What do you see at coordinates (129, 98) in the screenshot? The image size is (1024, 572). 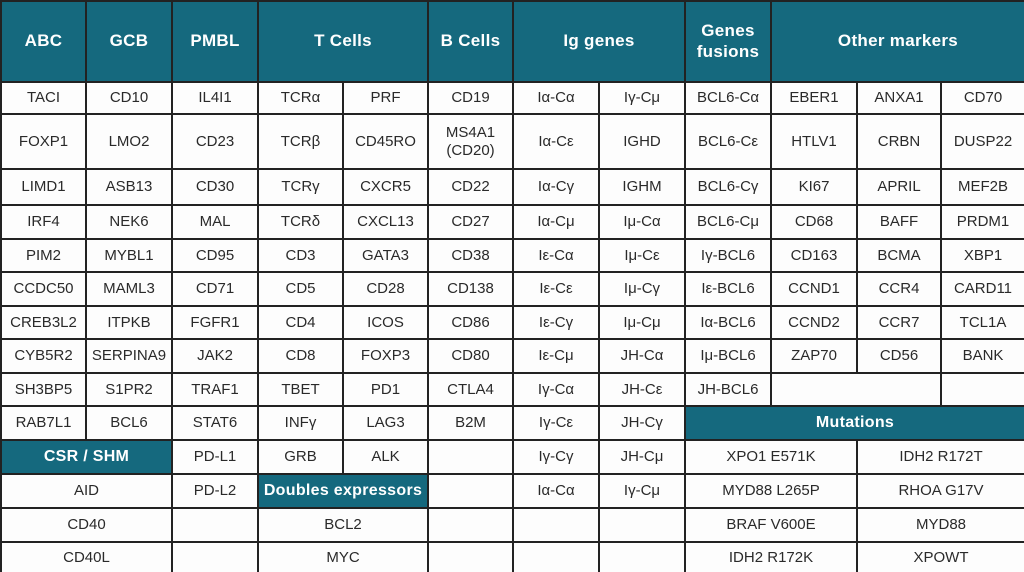 I see `marker-cell: CD10` at bounding box center [129, 98].